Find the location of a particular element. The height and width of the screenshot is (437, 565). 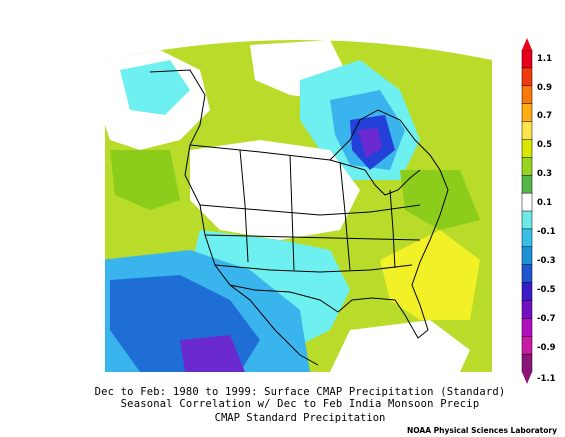

colorbar-label: 0.9 is located at coordinates (544, 88).